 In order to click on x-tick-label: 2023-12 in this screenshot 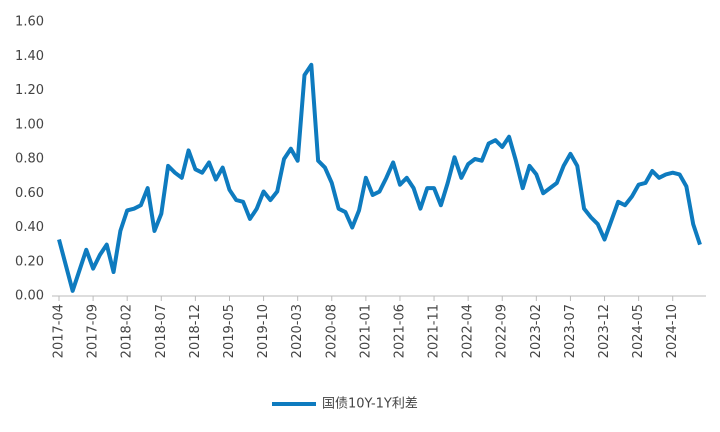, I will do `click(604, 331)`.